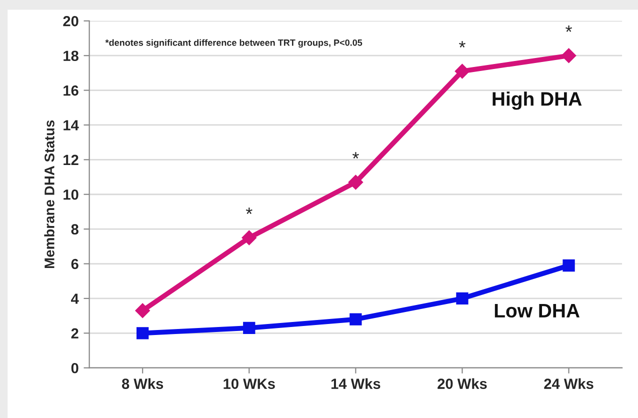 The image size is (638, 418). Describe the element at coordinates (74, 333) in the screenshot. I see `y-tick-label: 2` at that location.